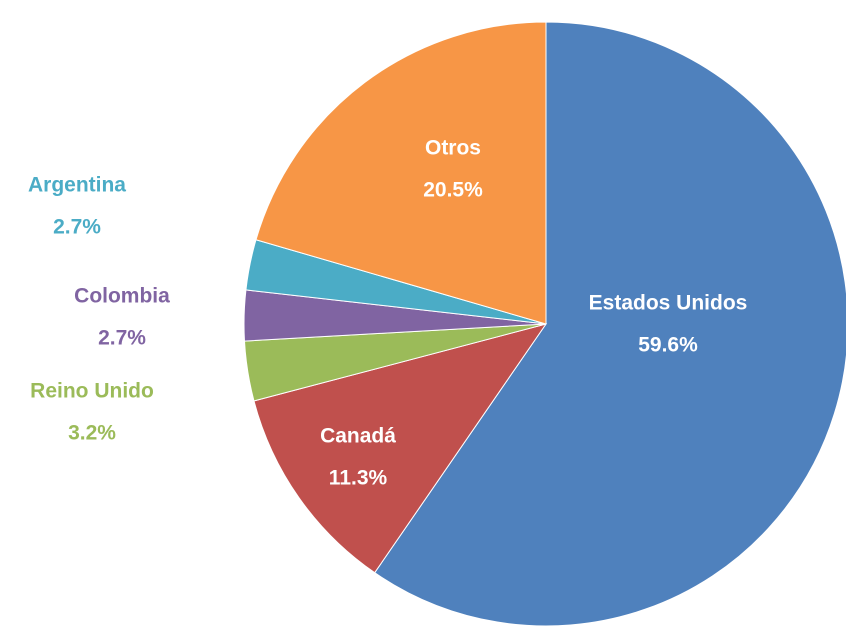 Image resolution: width=846 pixels, height=631 pixels. What do you see at coordinates (77, 185) in the screenshot?
I see `slice-label: Argentina` at bounding box center [77, 185].